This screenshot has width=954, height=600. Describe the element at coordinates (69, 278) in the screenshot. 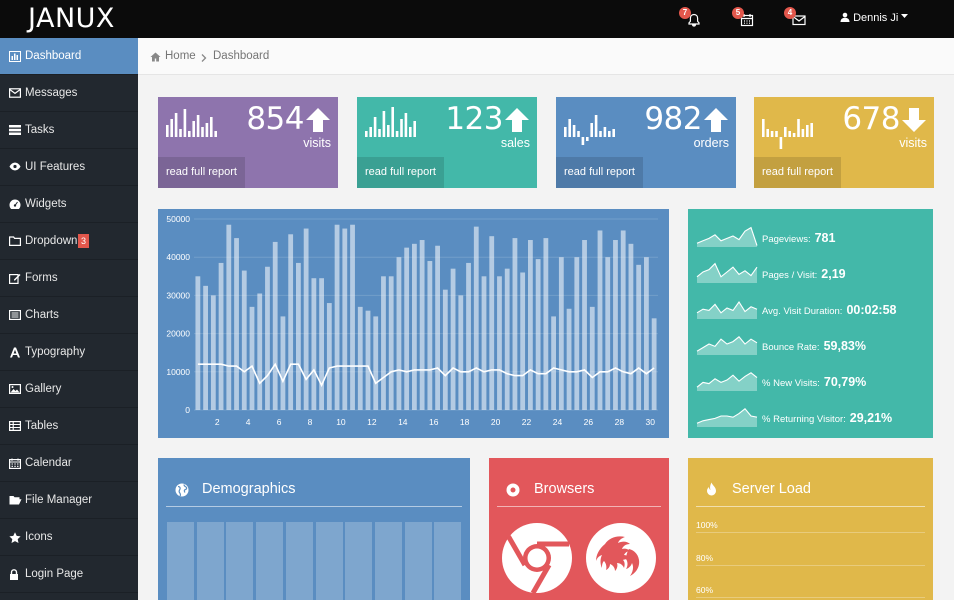

I see `sidebar-item-forms: Forms` at that location.